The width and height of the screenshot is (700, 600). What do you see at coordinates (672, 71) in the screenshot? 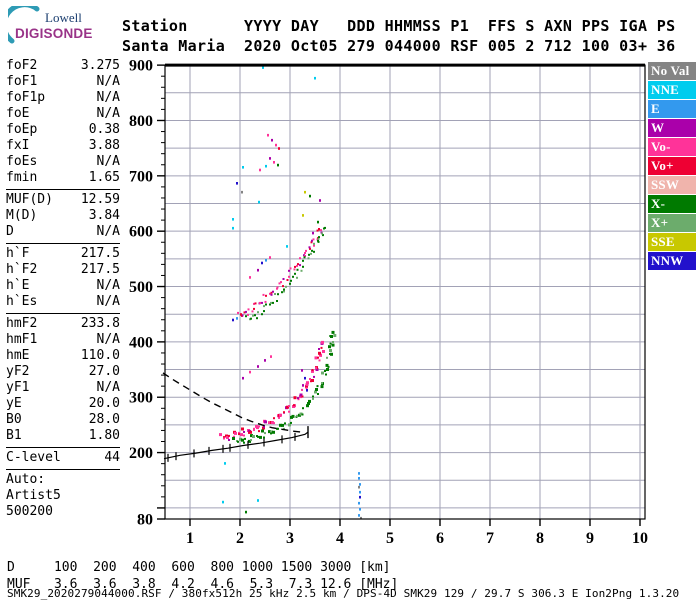
I see `legend-item-no-val: No Val` at bounding box center [672, 71].